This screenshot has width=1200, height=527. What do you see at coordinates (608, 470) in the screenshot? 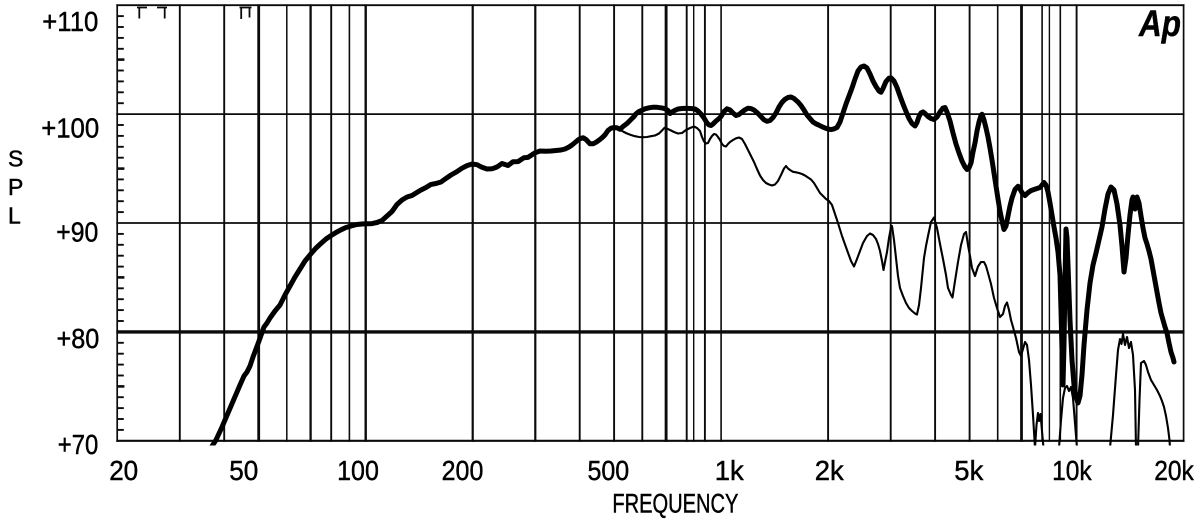
I see `svg-text: 500` at bounding box center [608, 470].